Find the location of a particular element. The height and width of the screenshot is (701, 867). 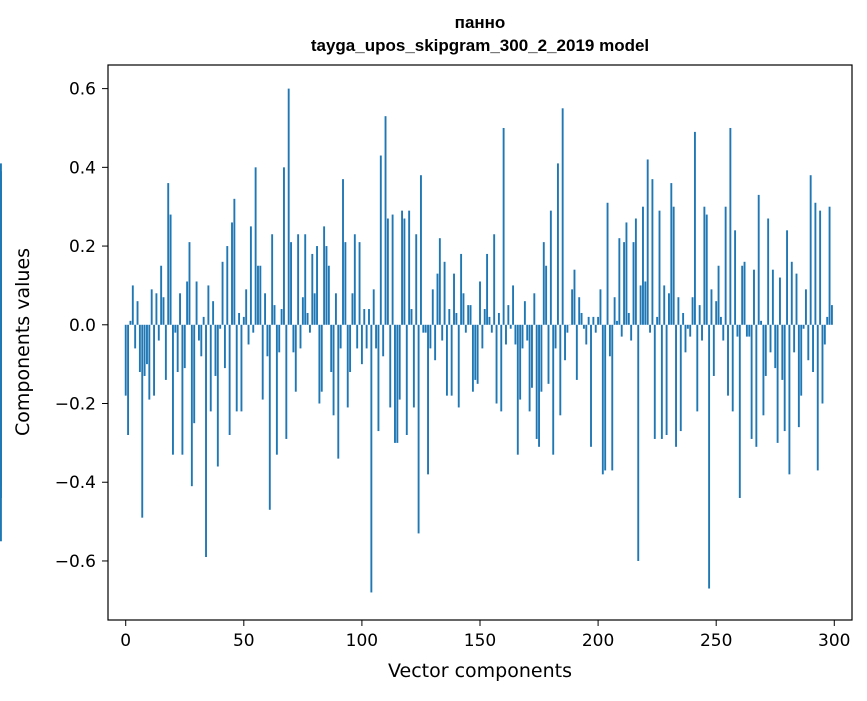

x-tick-label: 50 is located at coordinates (244, 641).